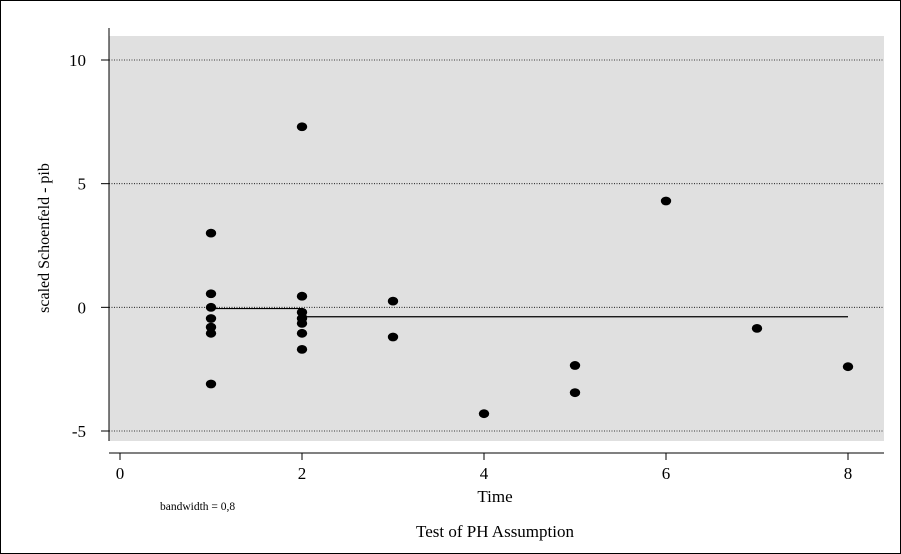  What do you see at coordinates (120, 473) in the screenshot?
I see `x-tick-label: 0` at bounding box center [120, 473].